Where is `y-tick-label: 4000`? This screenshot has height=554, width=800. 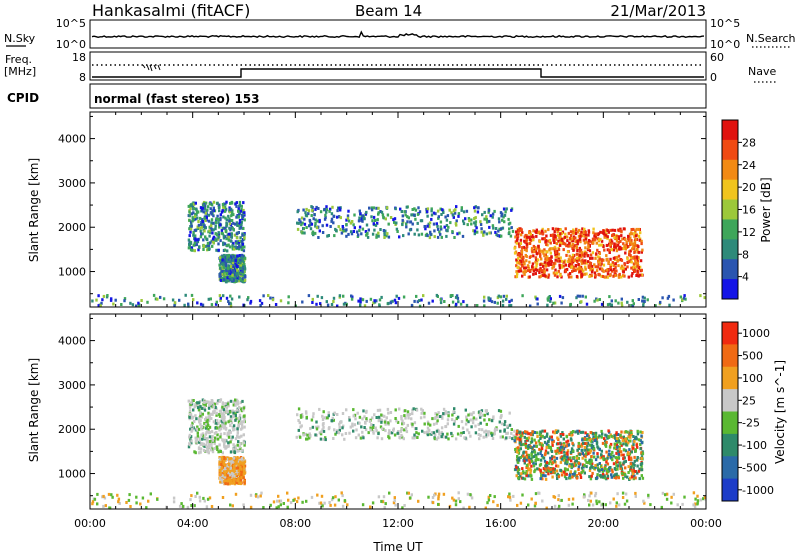
y-tick-label: 4000 is located at coordinates (72, 341).